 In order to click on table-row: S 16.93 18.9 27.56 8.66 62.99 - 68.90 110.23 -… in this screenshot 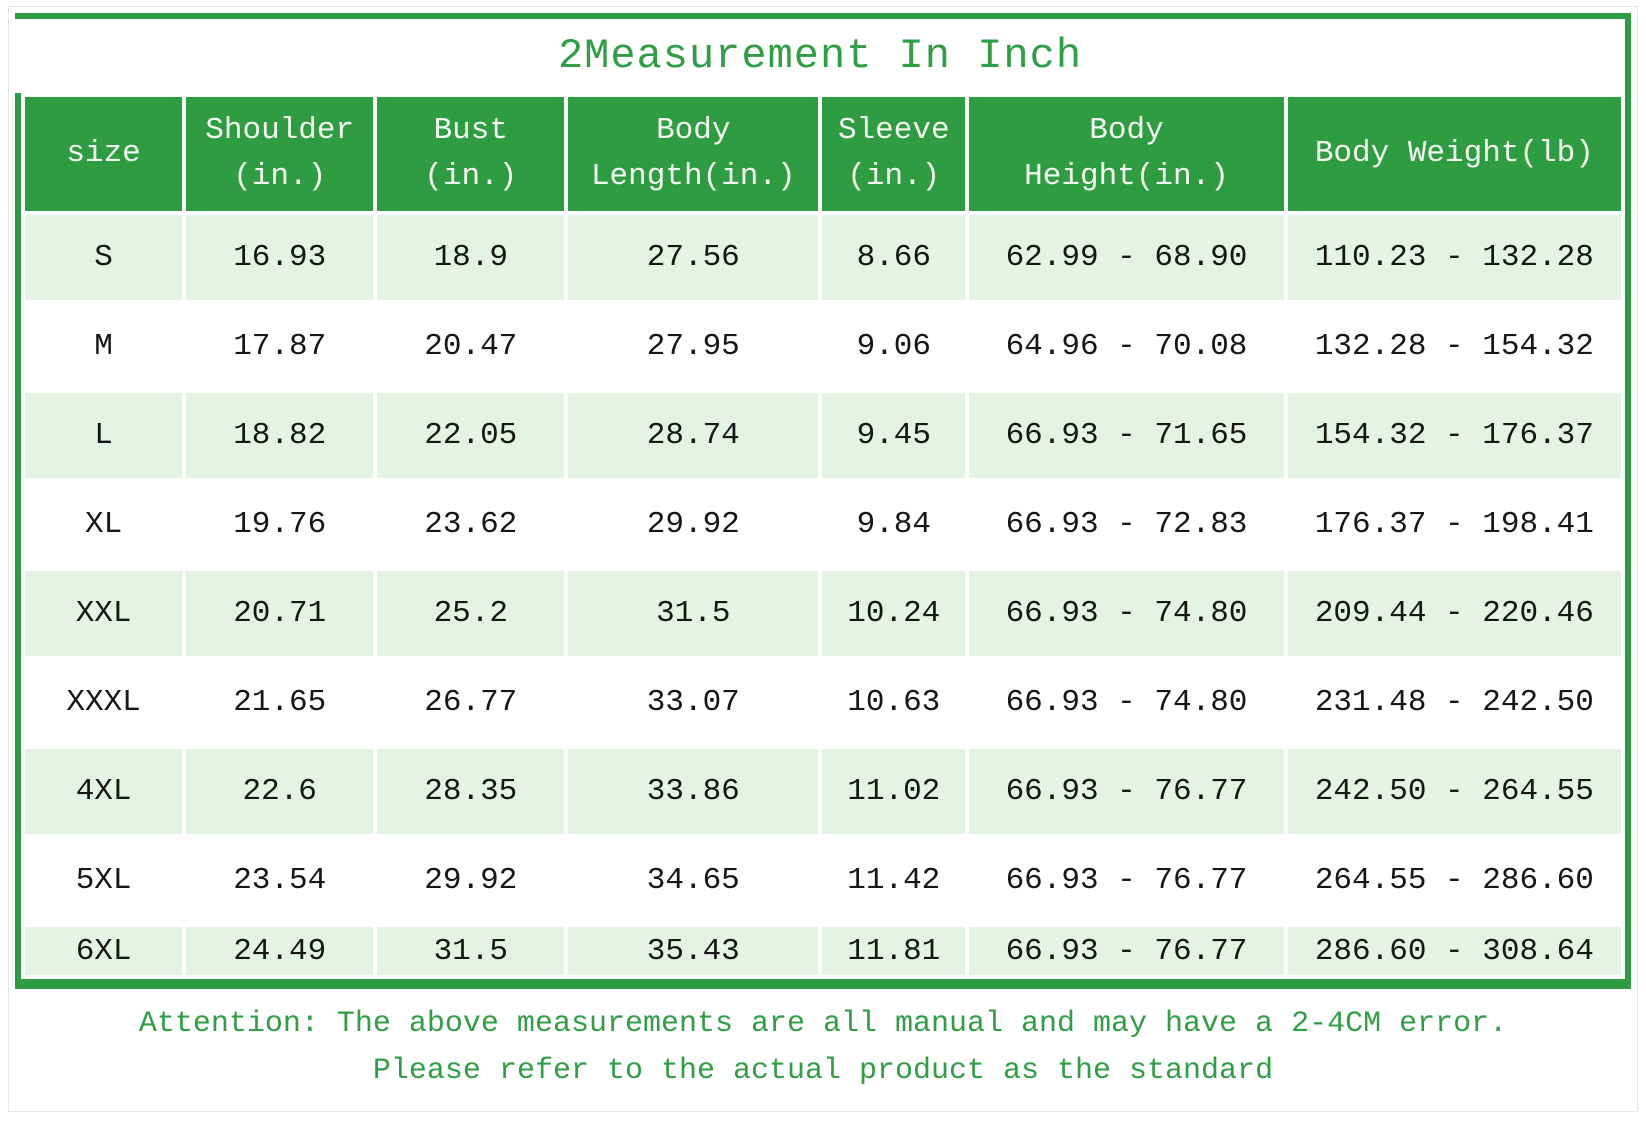, I will do `click(823, 257)`.